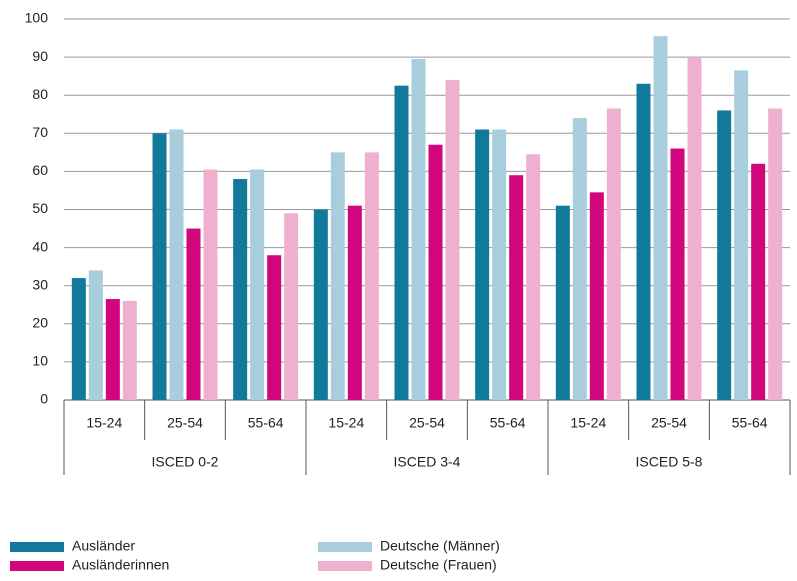  Describe the element at coordinates (40, 361) in the screenshot. I see `y-tick-label: 10` at that location.